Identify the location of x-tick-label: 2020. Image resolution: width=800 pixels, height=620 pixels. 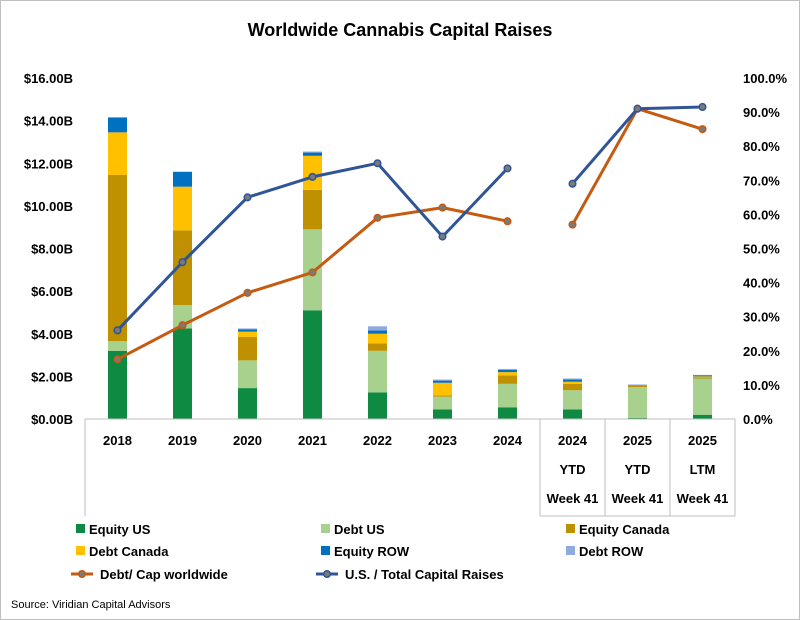
(247, 440).